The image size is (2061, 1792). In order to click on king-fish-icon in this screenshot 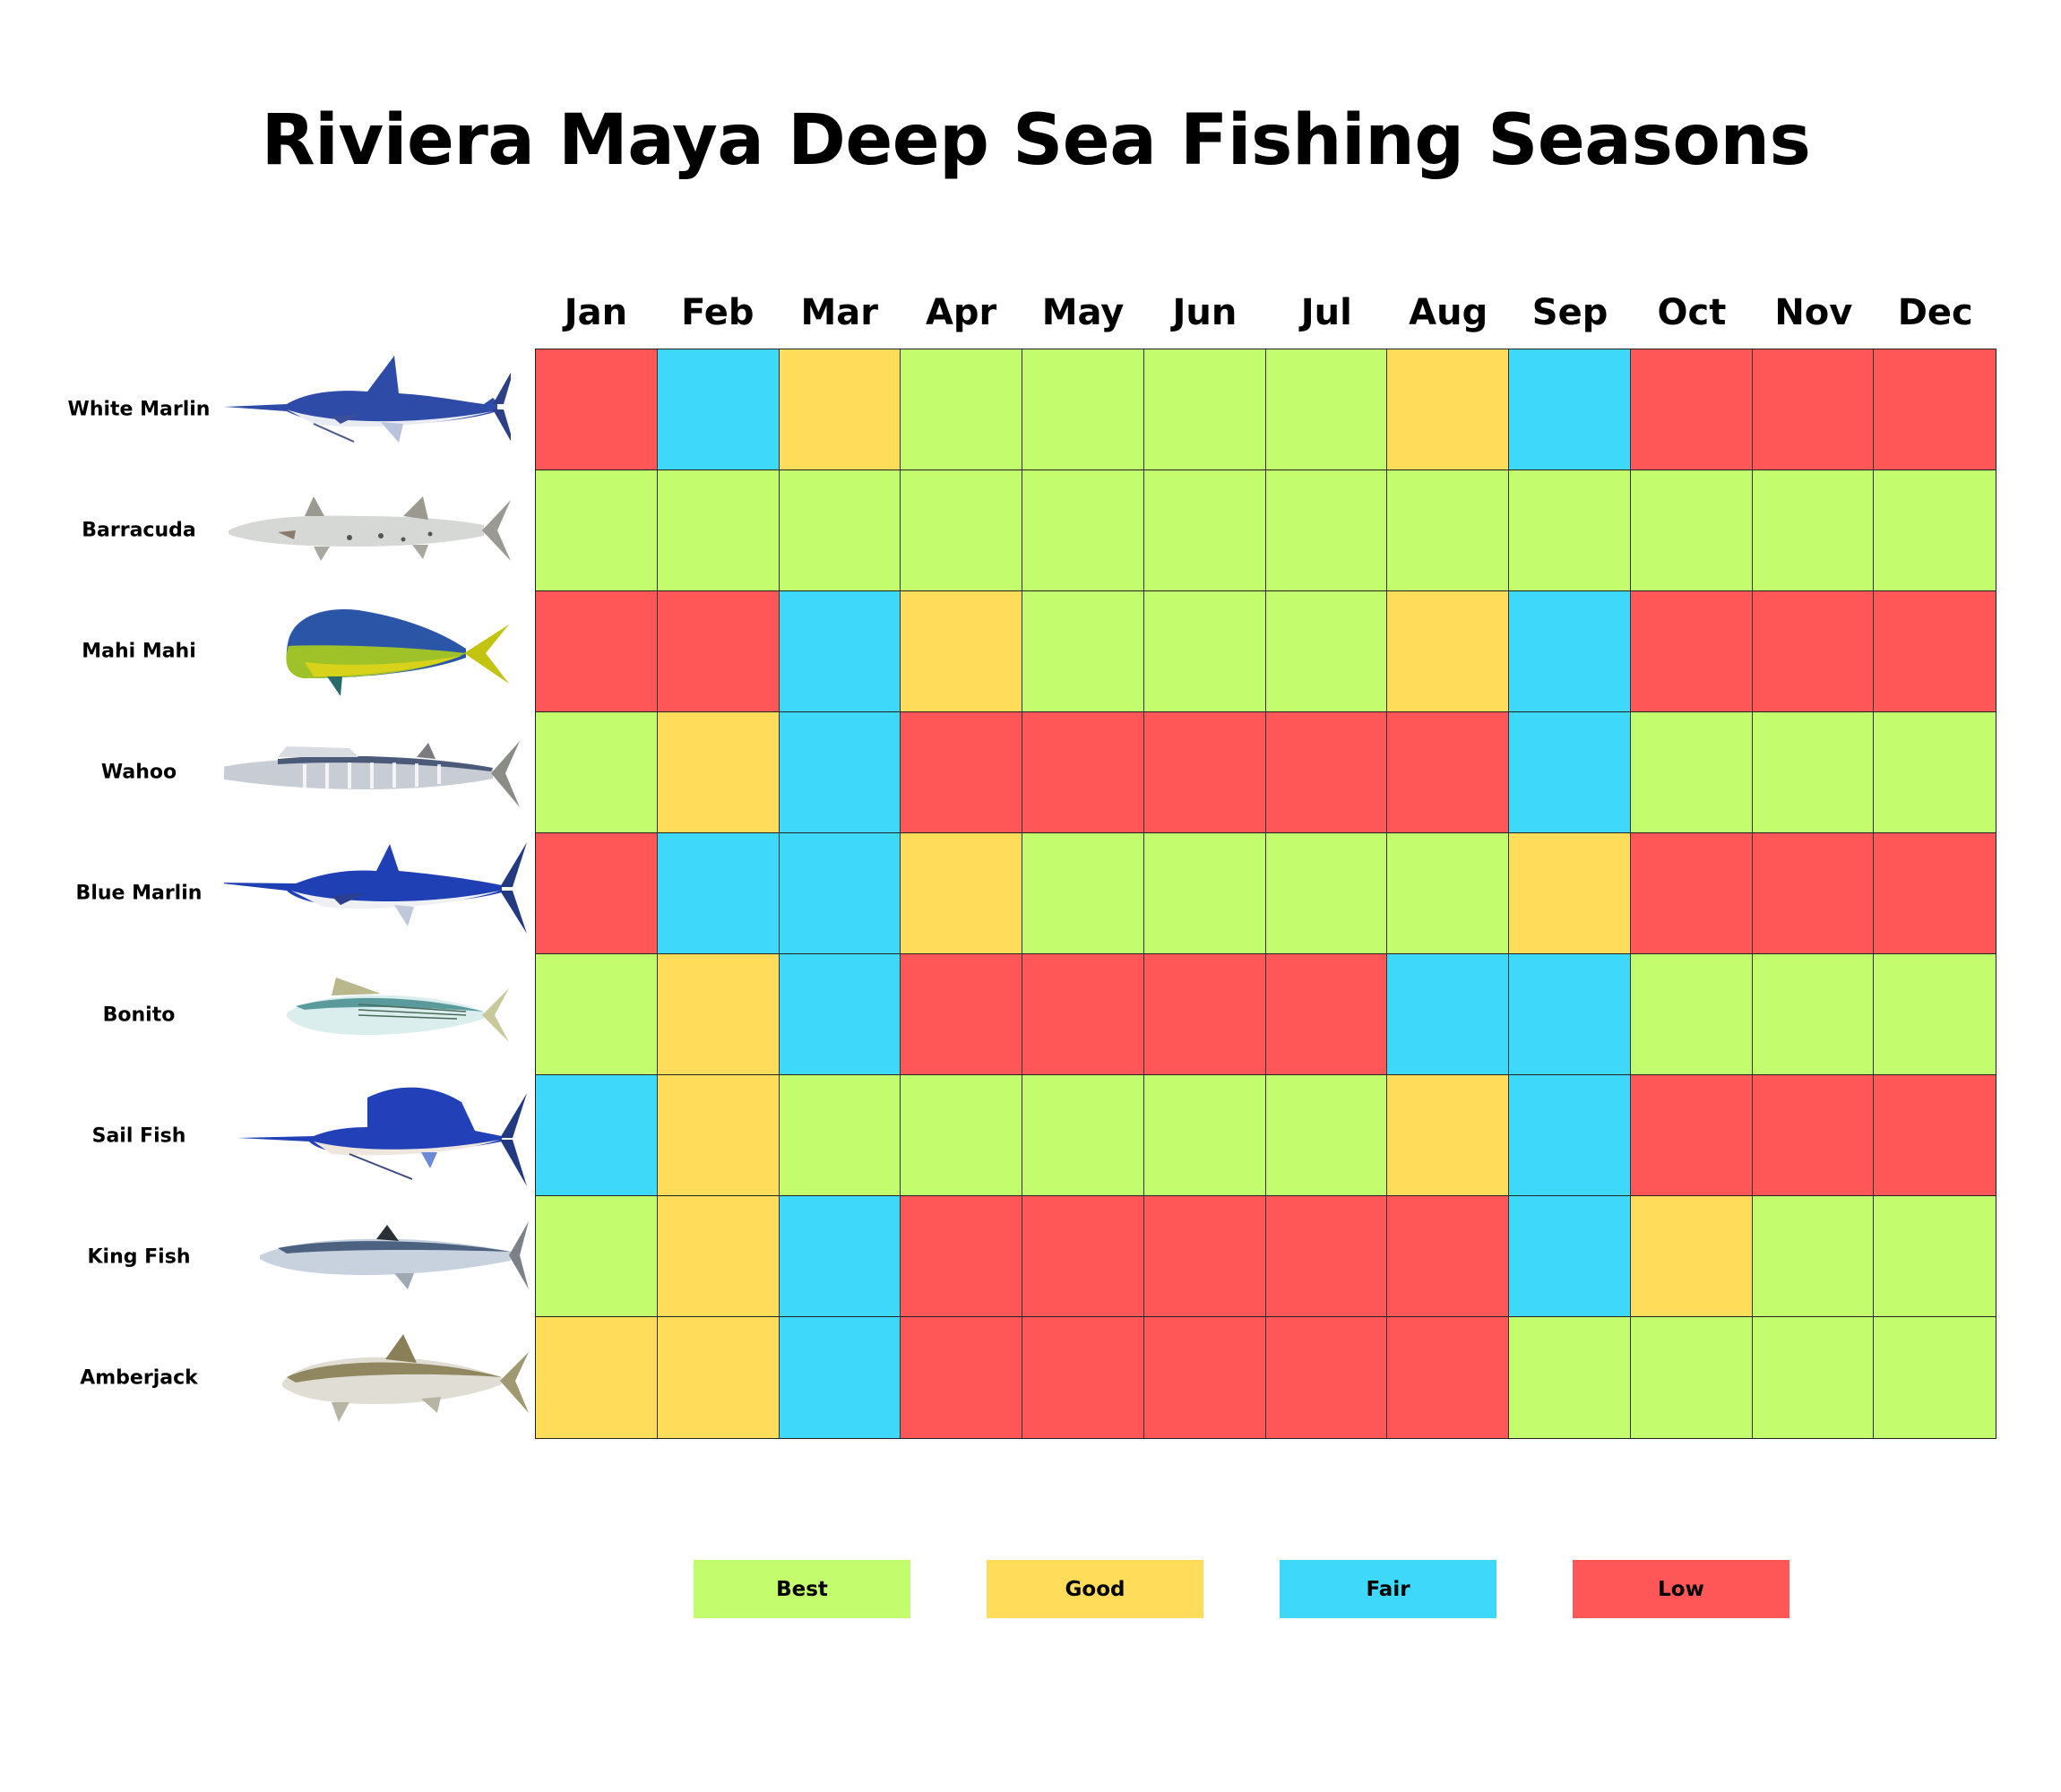, I will do `click(394, 1255)`.